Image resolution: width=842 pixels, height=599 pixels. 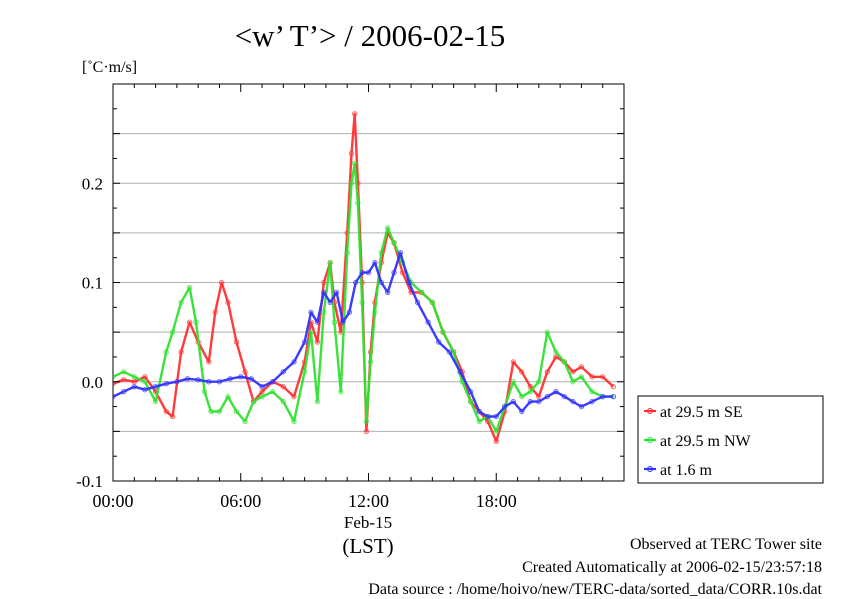 What do you see at coordinates (240, 501) in the screenshot?
I see `x-tick-label: 06:00` at bounding box center [240, 501].